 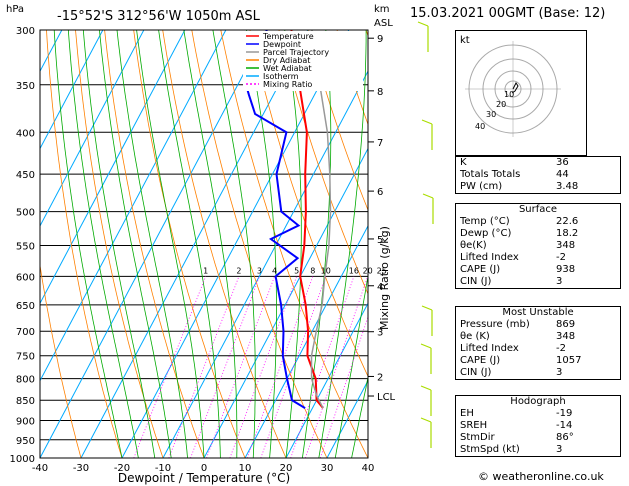 What do you see at coordinates (22, 459) in the screenshot?
I see `pressure-tick-label: 1000` at bounding box center [22, 459].